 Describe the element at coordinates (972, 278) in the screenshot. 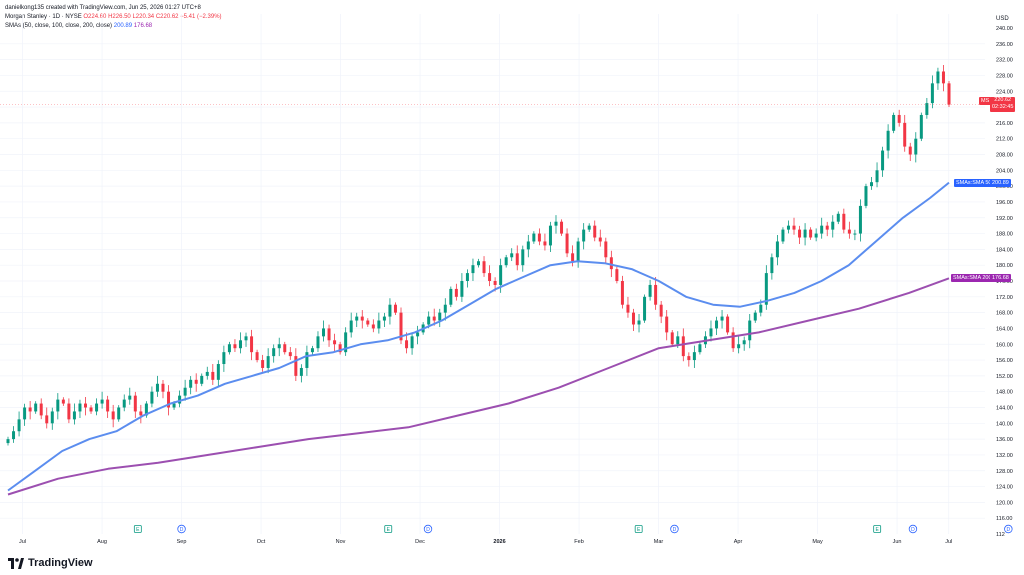

I see `sma200-tag-label: SMAs:SMA 200` at that location.